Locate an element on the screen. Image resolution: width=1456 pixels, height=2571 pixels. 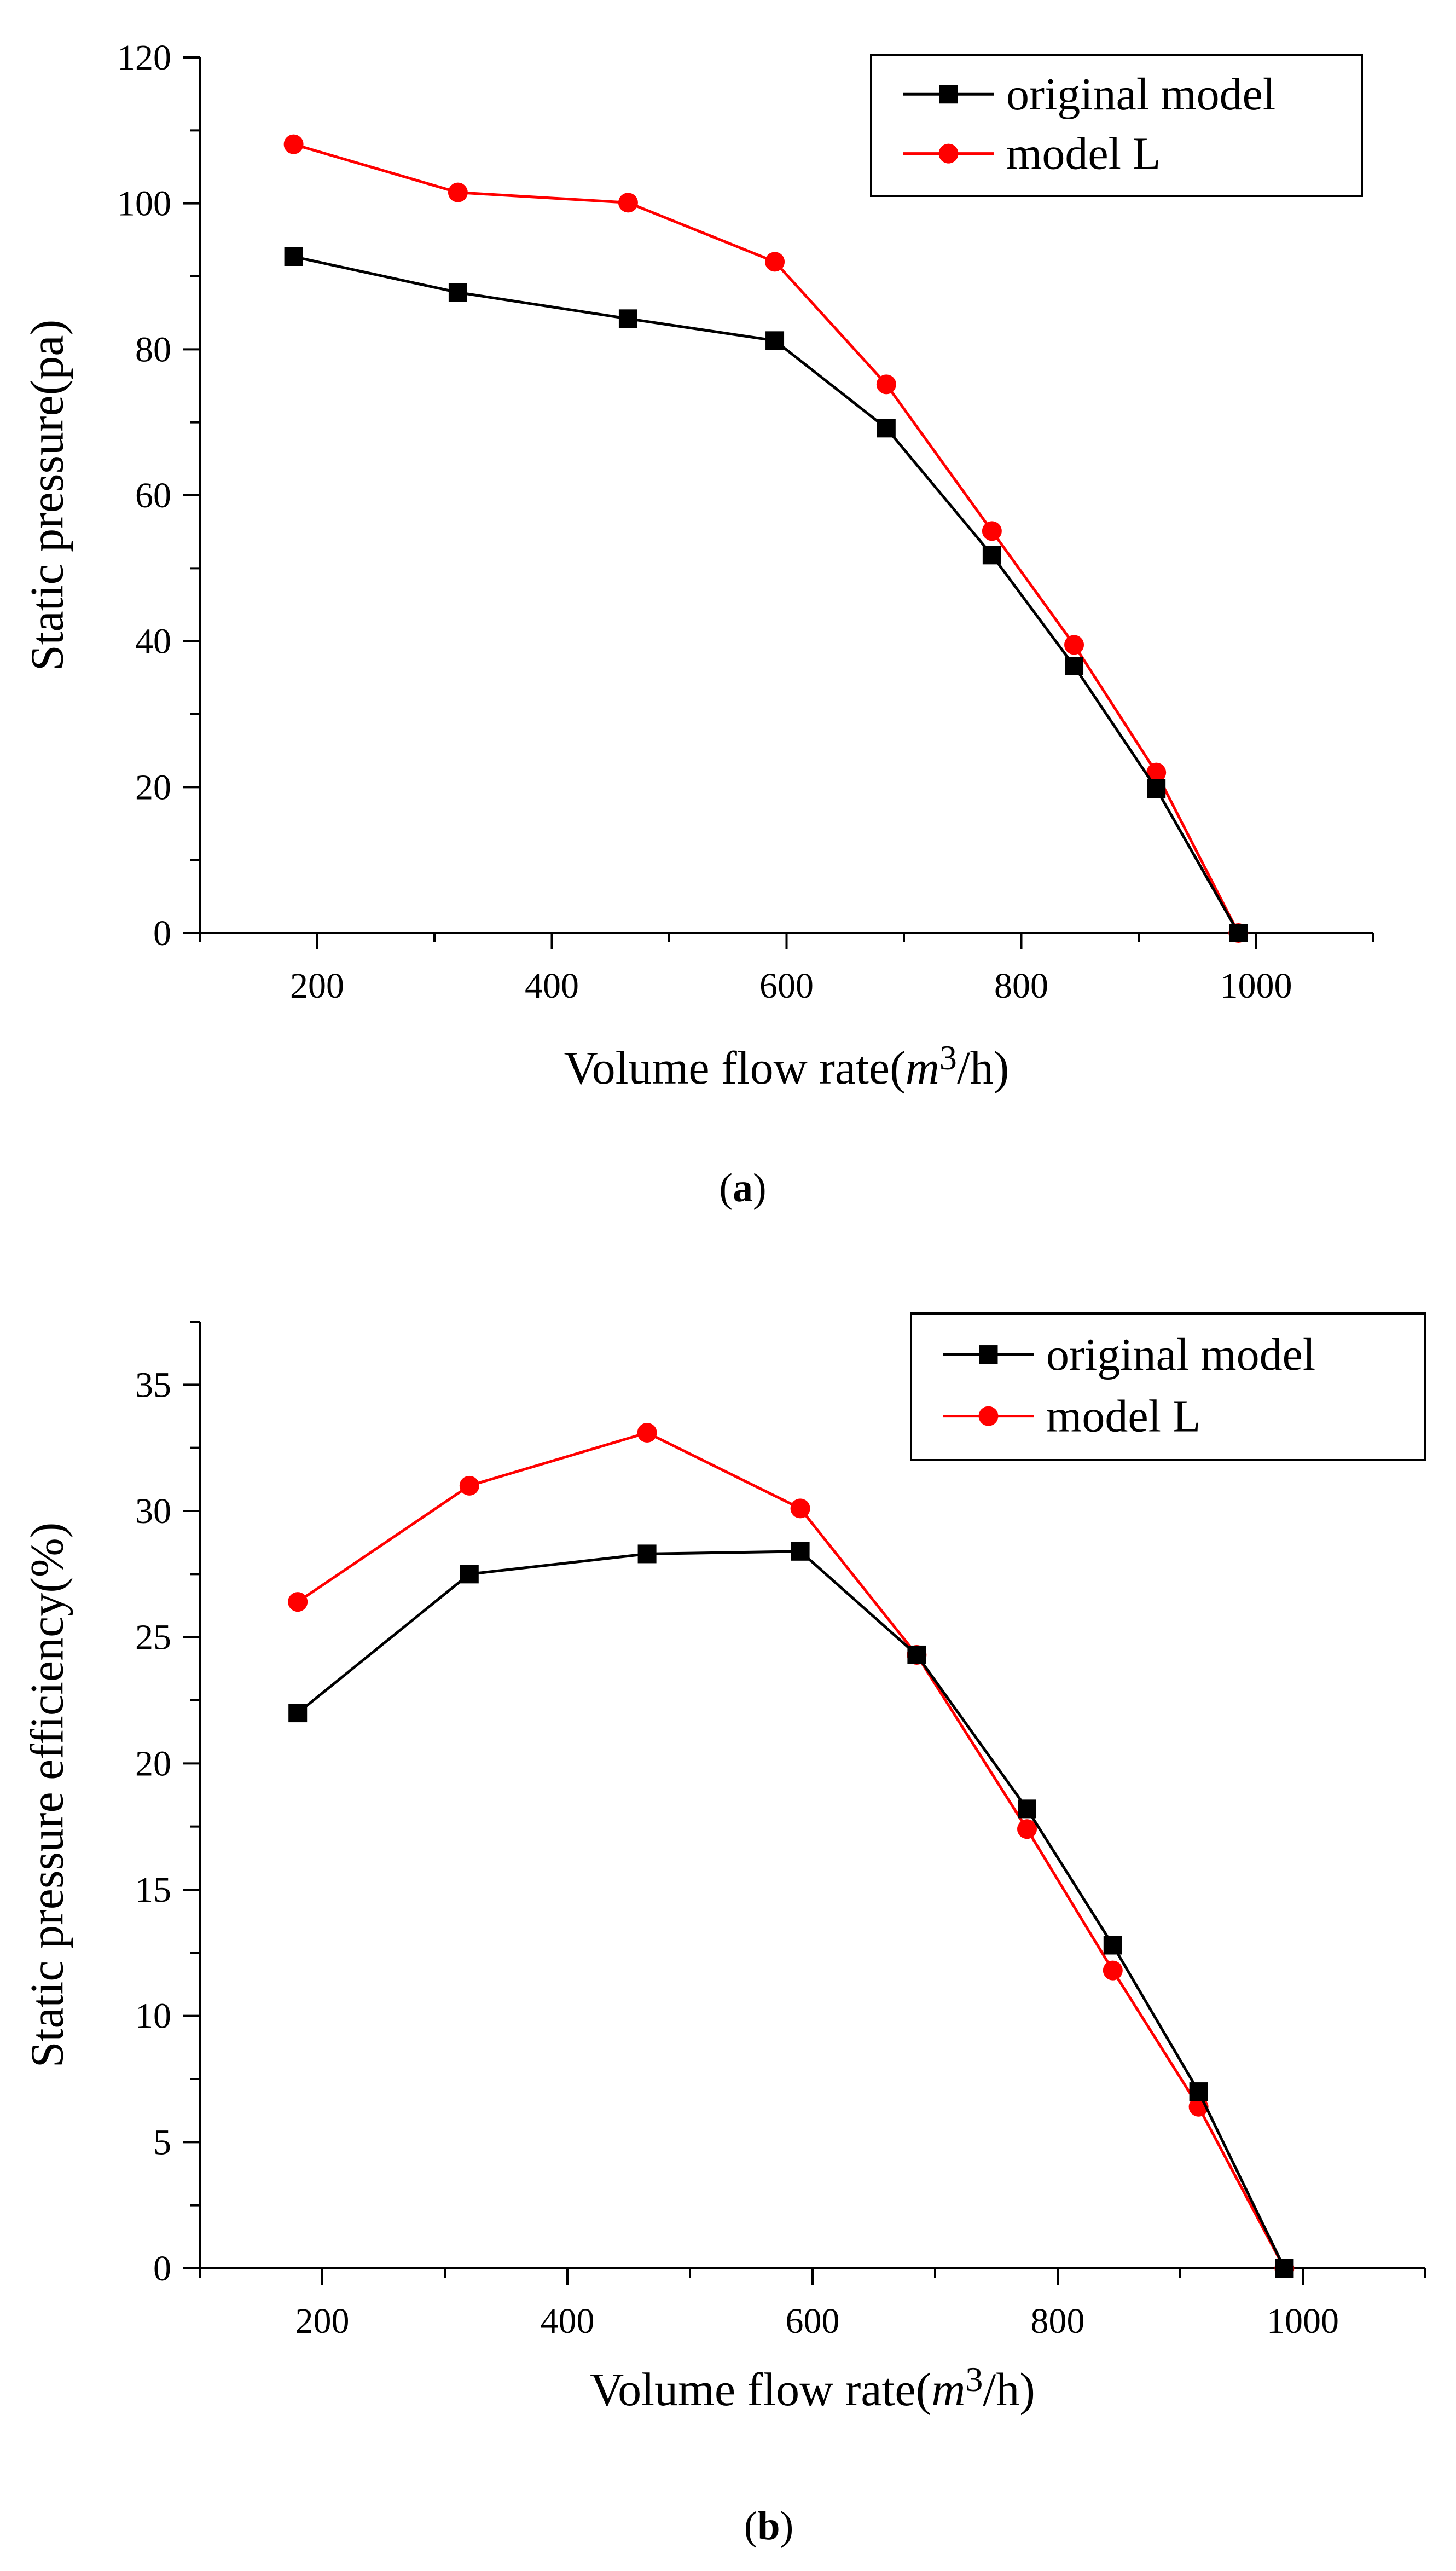
caption-letter: a is located at coordinates (743, 1188).